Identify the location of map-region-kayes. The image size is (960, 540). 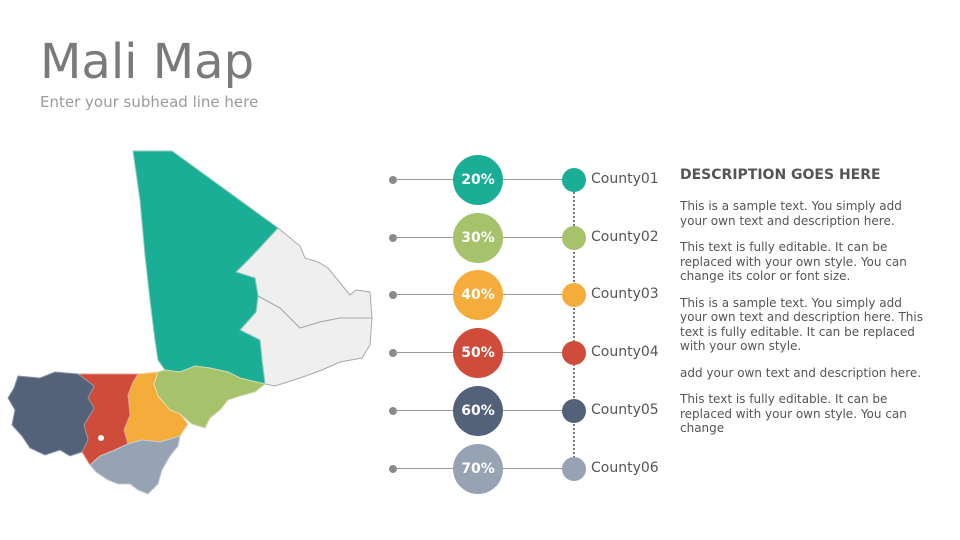
(51, 414).